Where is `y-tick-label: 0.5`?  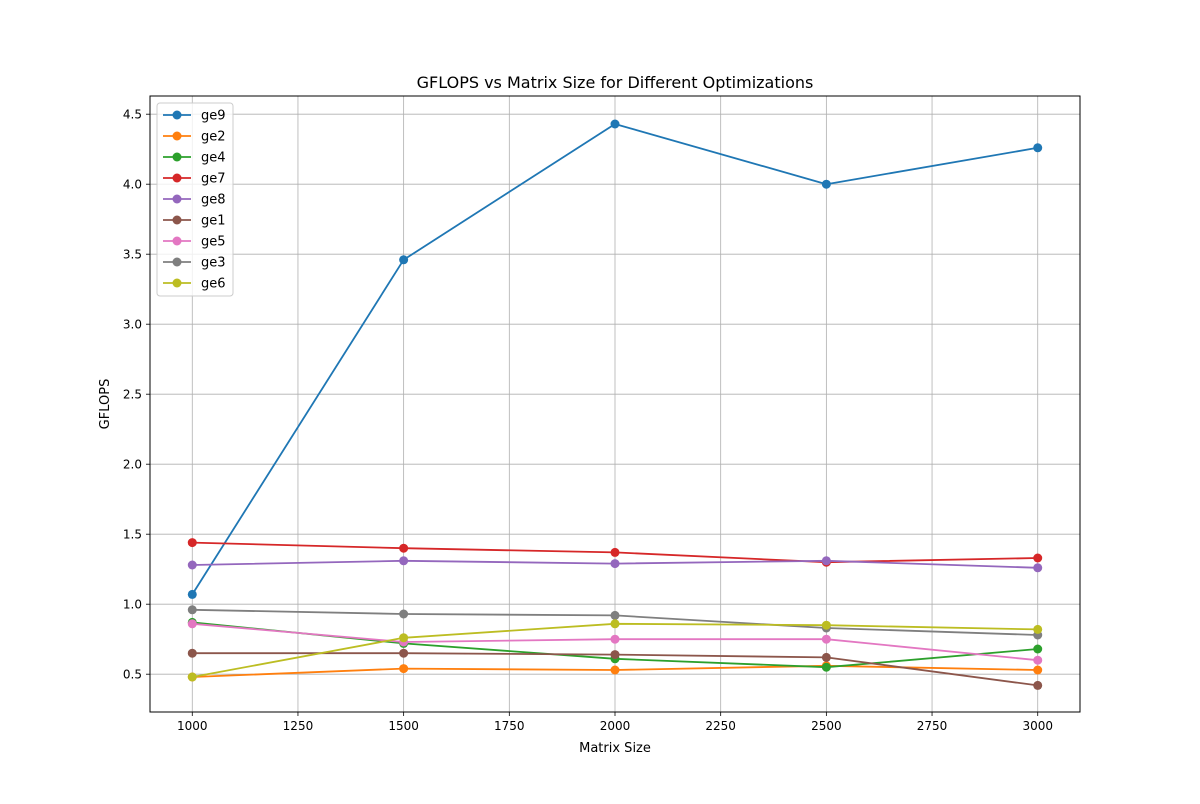
y-tick-label: 0.5 is located at coordinates (132, 675).